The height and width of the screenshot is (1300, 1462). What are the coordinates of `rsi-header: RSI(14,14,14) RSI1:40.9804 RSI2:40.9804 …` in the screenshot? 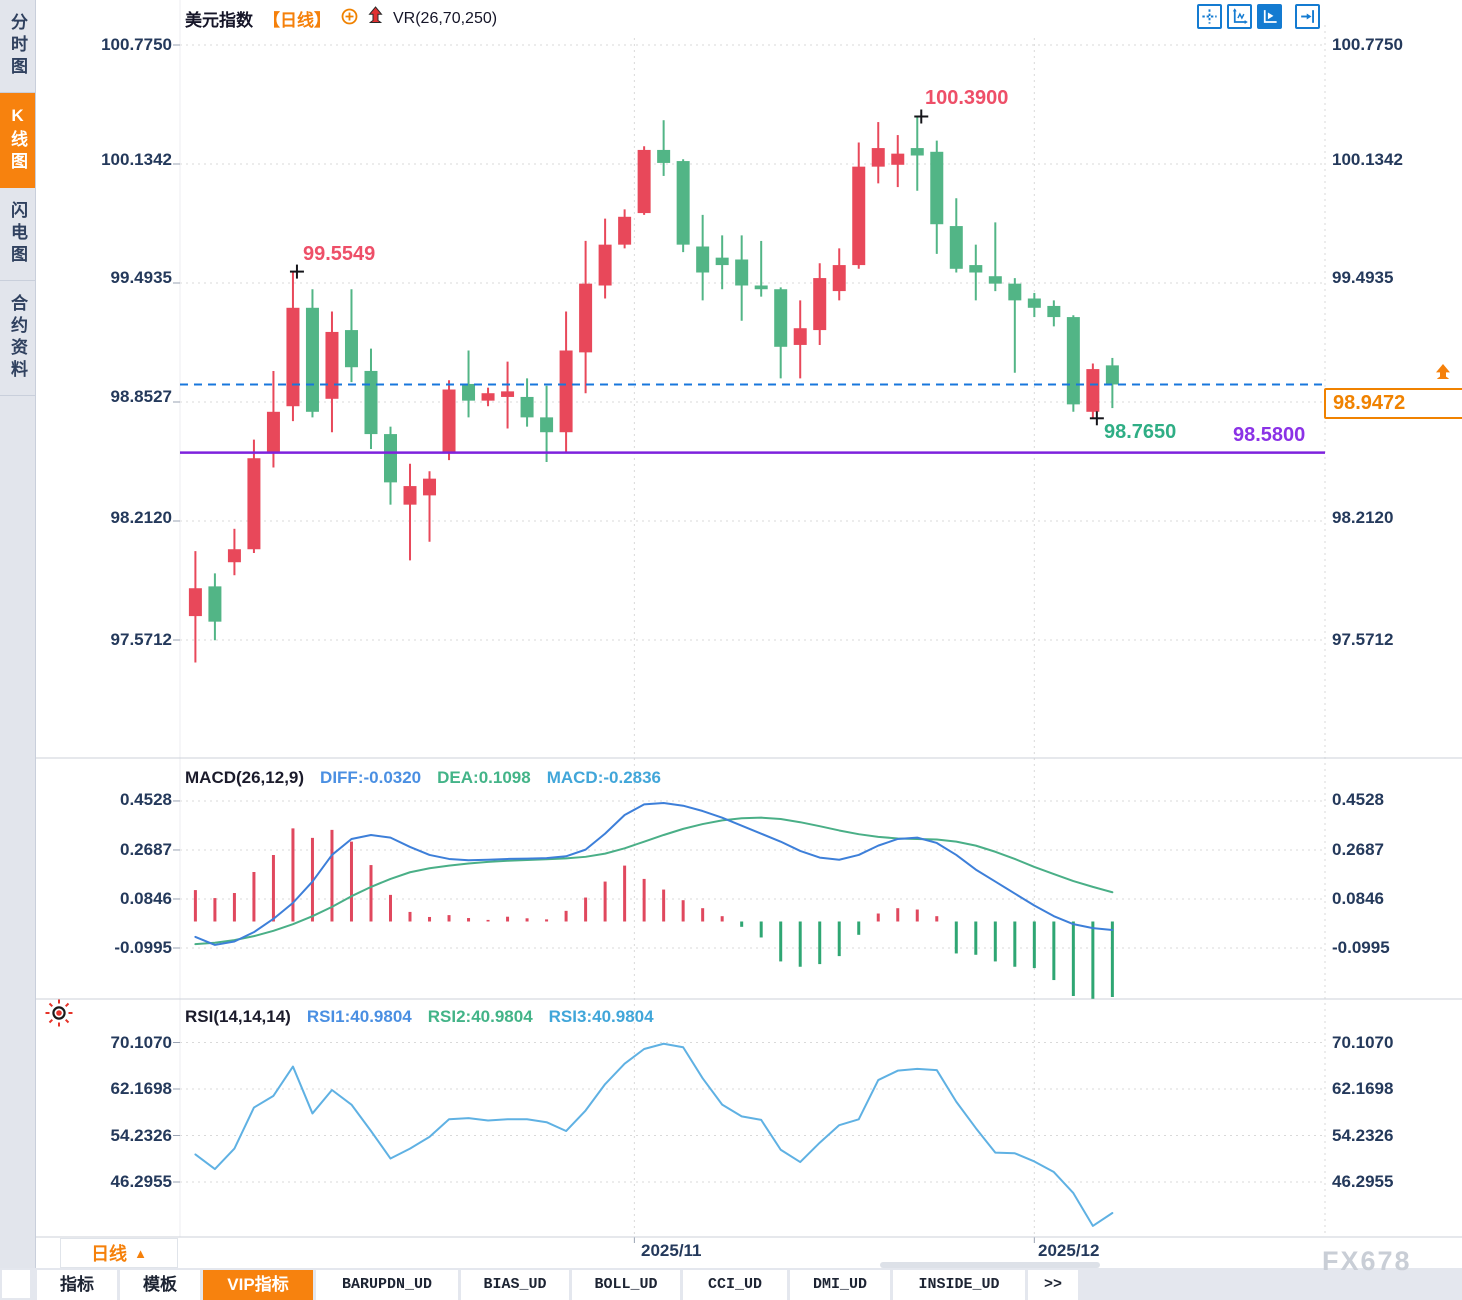 It's located at (419, 1017).